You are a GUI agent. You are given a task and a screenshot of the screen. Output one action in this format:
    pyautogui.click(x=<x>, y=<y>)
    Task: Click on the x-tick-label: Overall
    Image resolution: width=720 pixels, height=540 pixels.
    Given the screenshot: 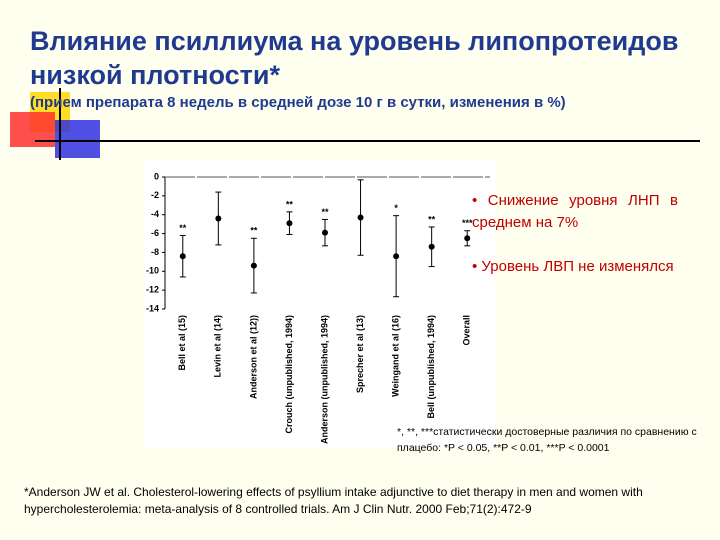 What is the action you would take?
    pyautogui.click(x=467, y=330)
    